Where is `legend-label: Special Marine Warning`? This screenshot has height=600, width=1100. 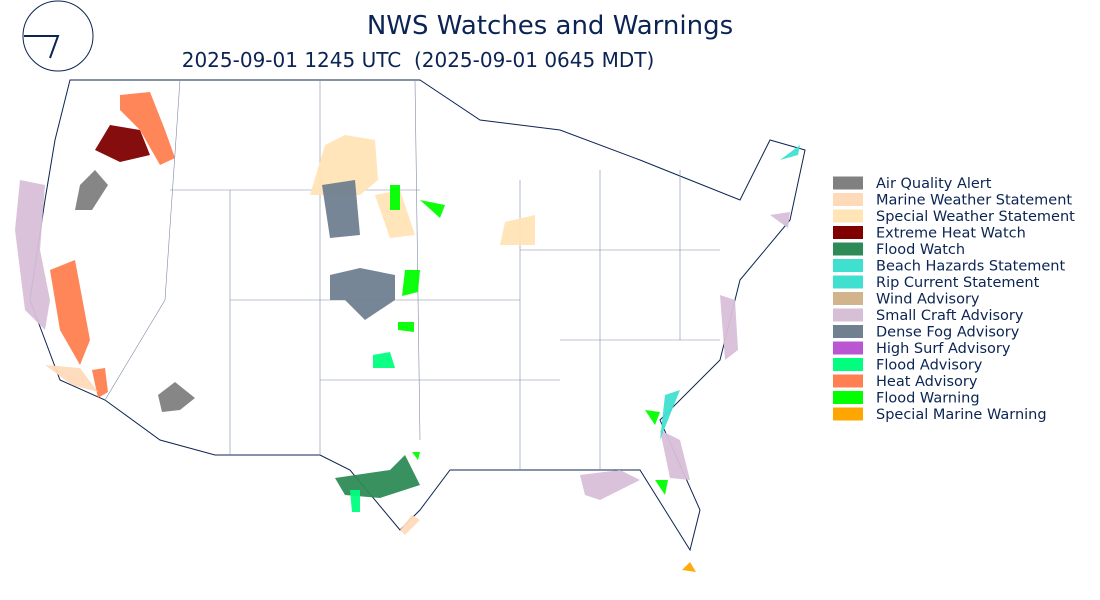
legend-label: Special Marine Warning is located at coordinates (961, 415).